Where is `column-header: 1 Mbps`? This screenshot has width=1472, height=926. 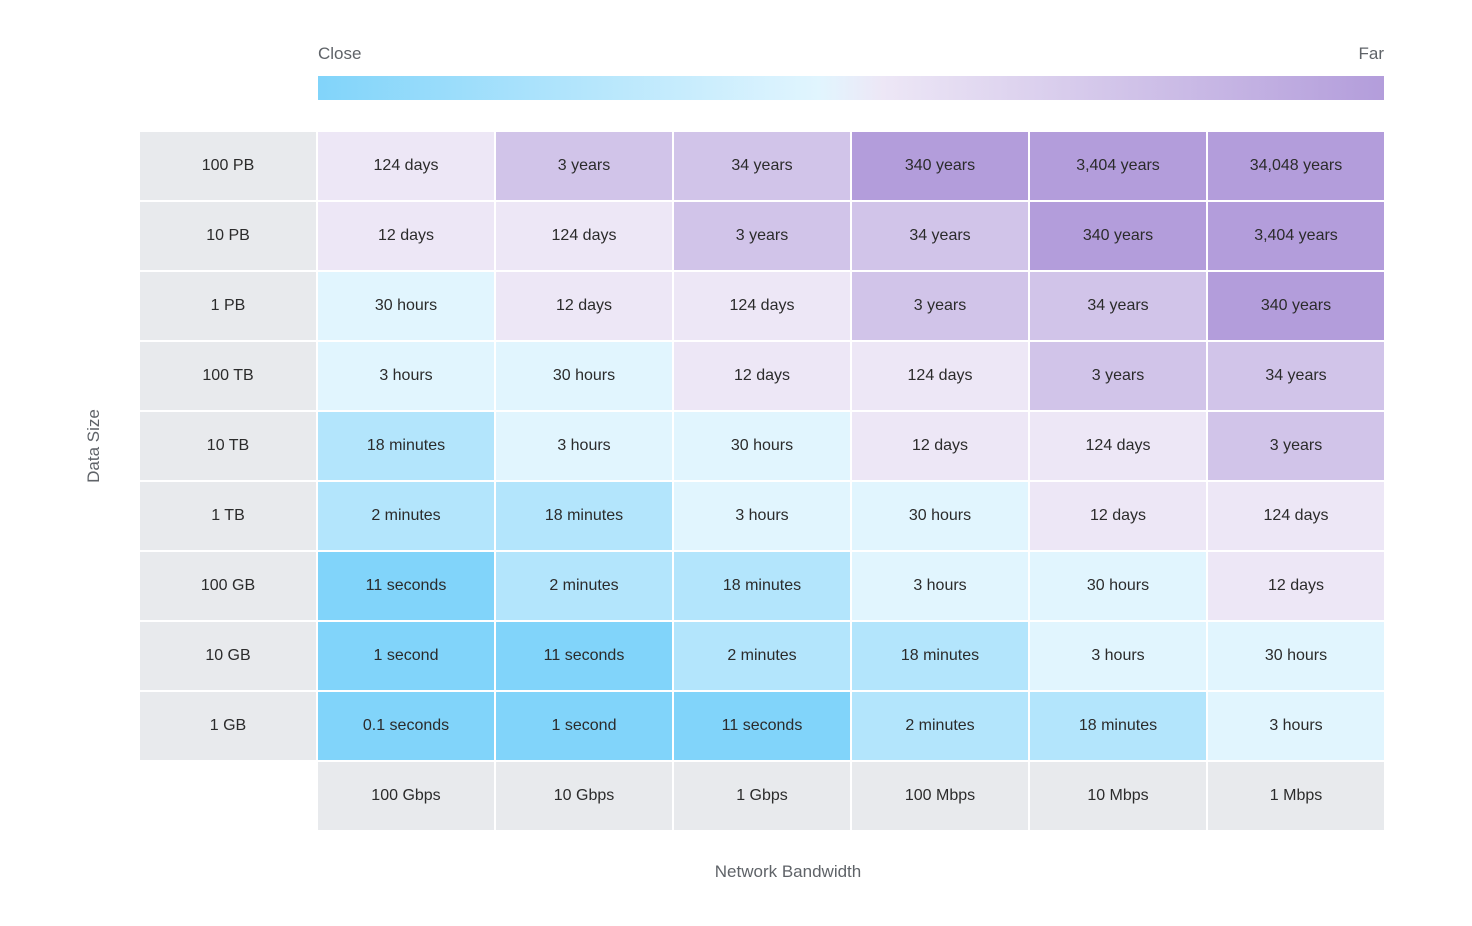
column-header: 1 Mbps is located at coordinates (1296, 796).